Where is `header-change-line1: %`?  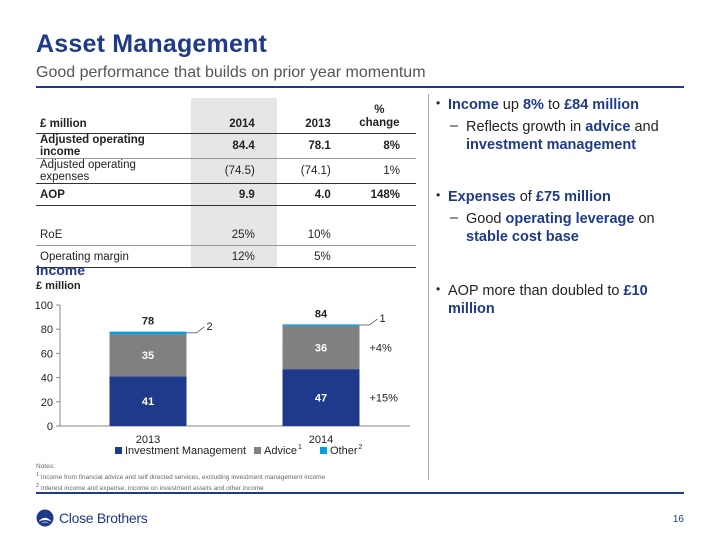 header-change-line1: % is located at coordinates (379, 110).